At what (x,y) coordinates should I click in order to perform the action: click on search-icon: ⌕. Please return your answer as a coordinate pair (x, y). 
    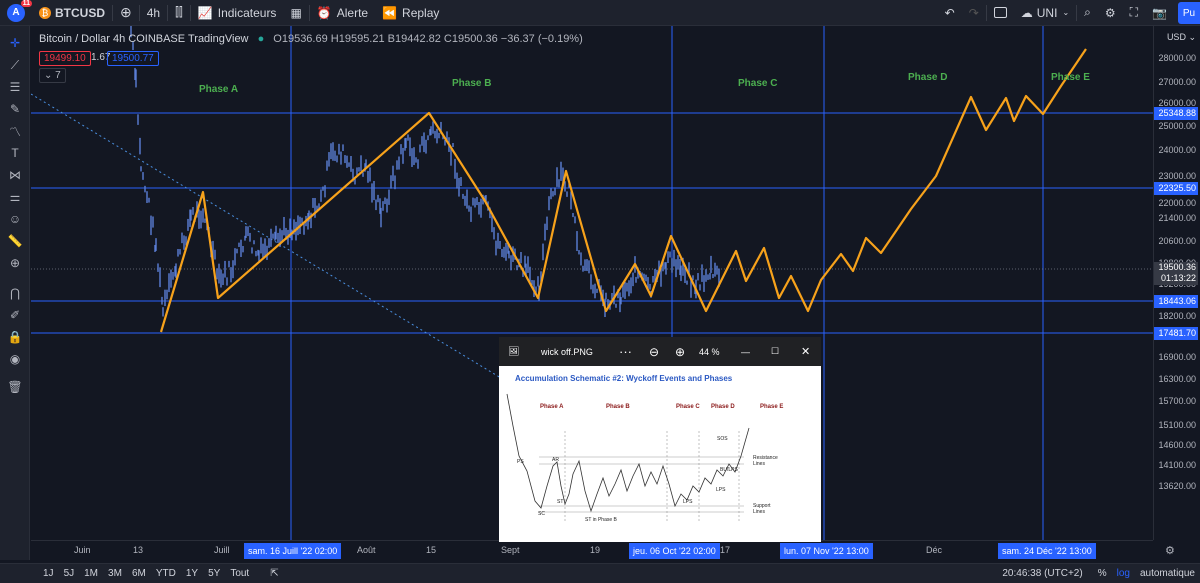
    Looking at the image, I should click on (1087, 12).